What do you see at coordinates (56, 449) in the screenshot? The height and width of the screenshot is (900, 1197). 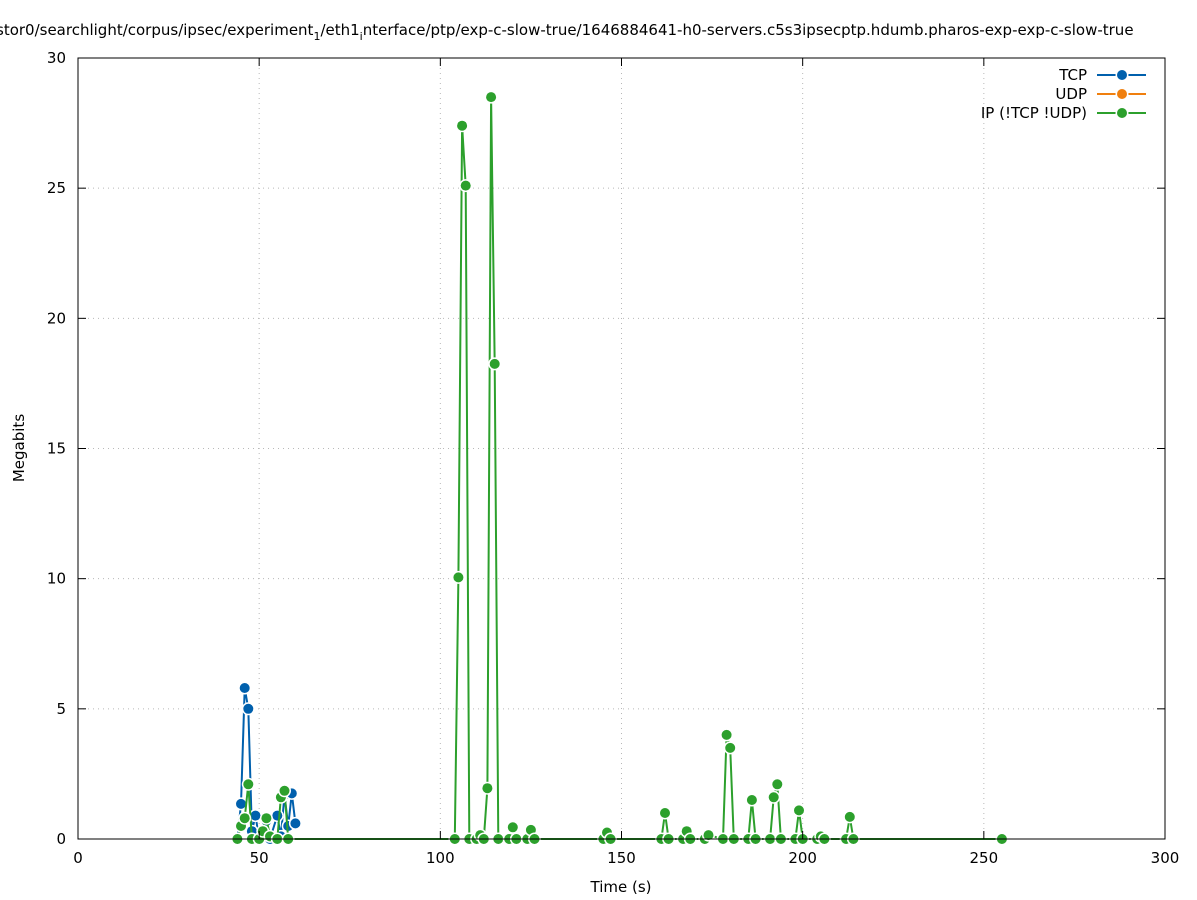 I see `y-tick-label: 15` at bounding box center [56, 449].